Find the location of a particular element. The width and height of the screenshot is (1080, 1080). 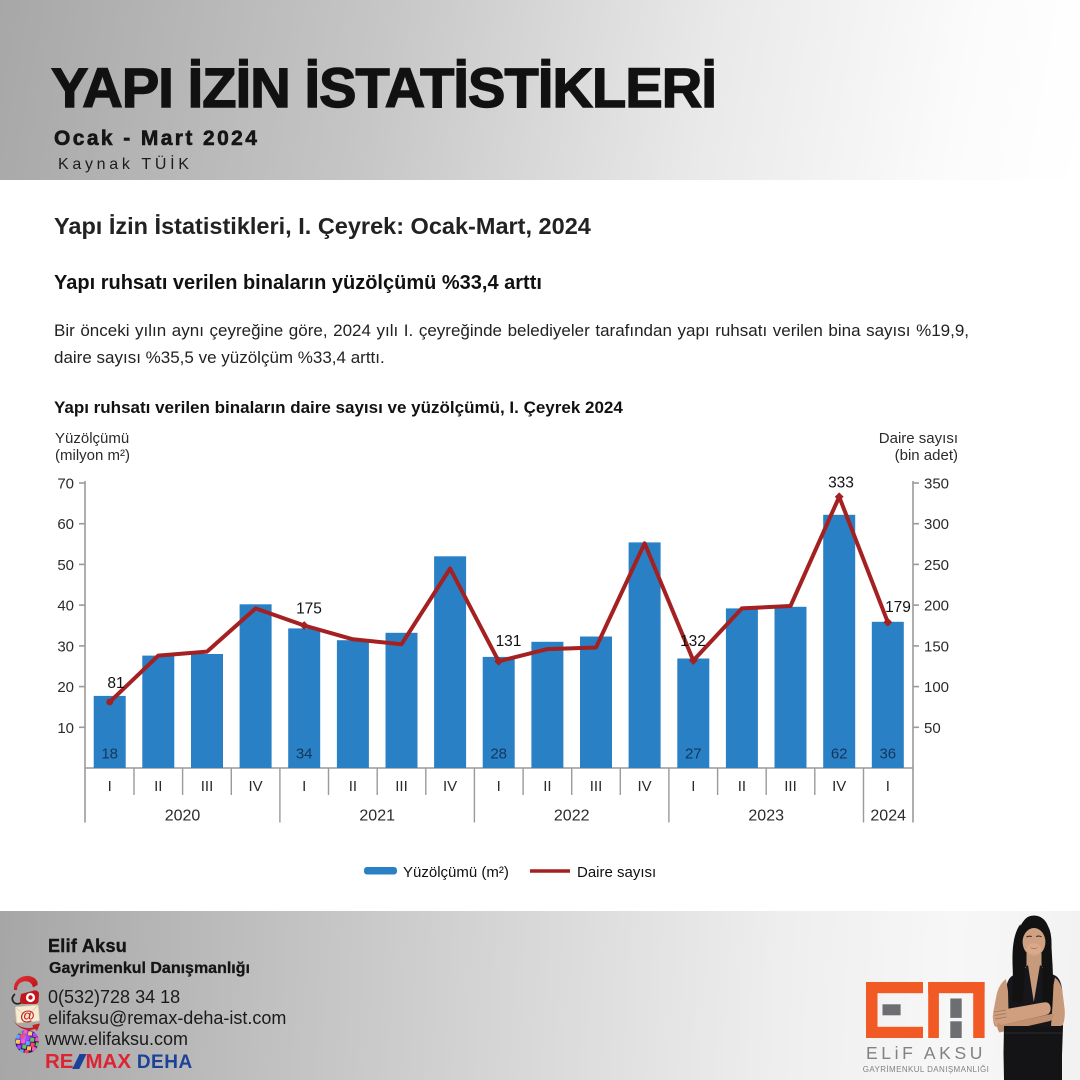

svg-text: 40 is located at coordinates (65, 606).